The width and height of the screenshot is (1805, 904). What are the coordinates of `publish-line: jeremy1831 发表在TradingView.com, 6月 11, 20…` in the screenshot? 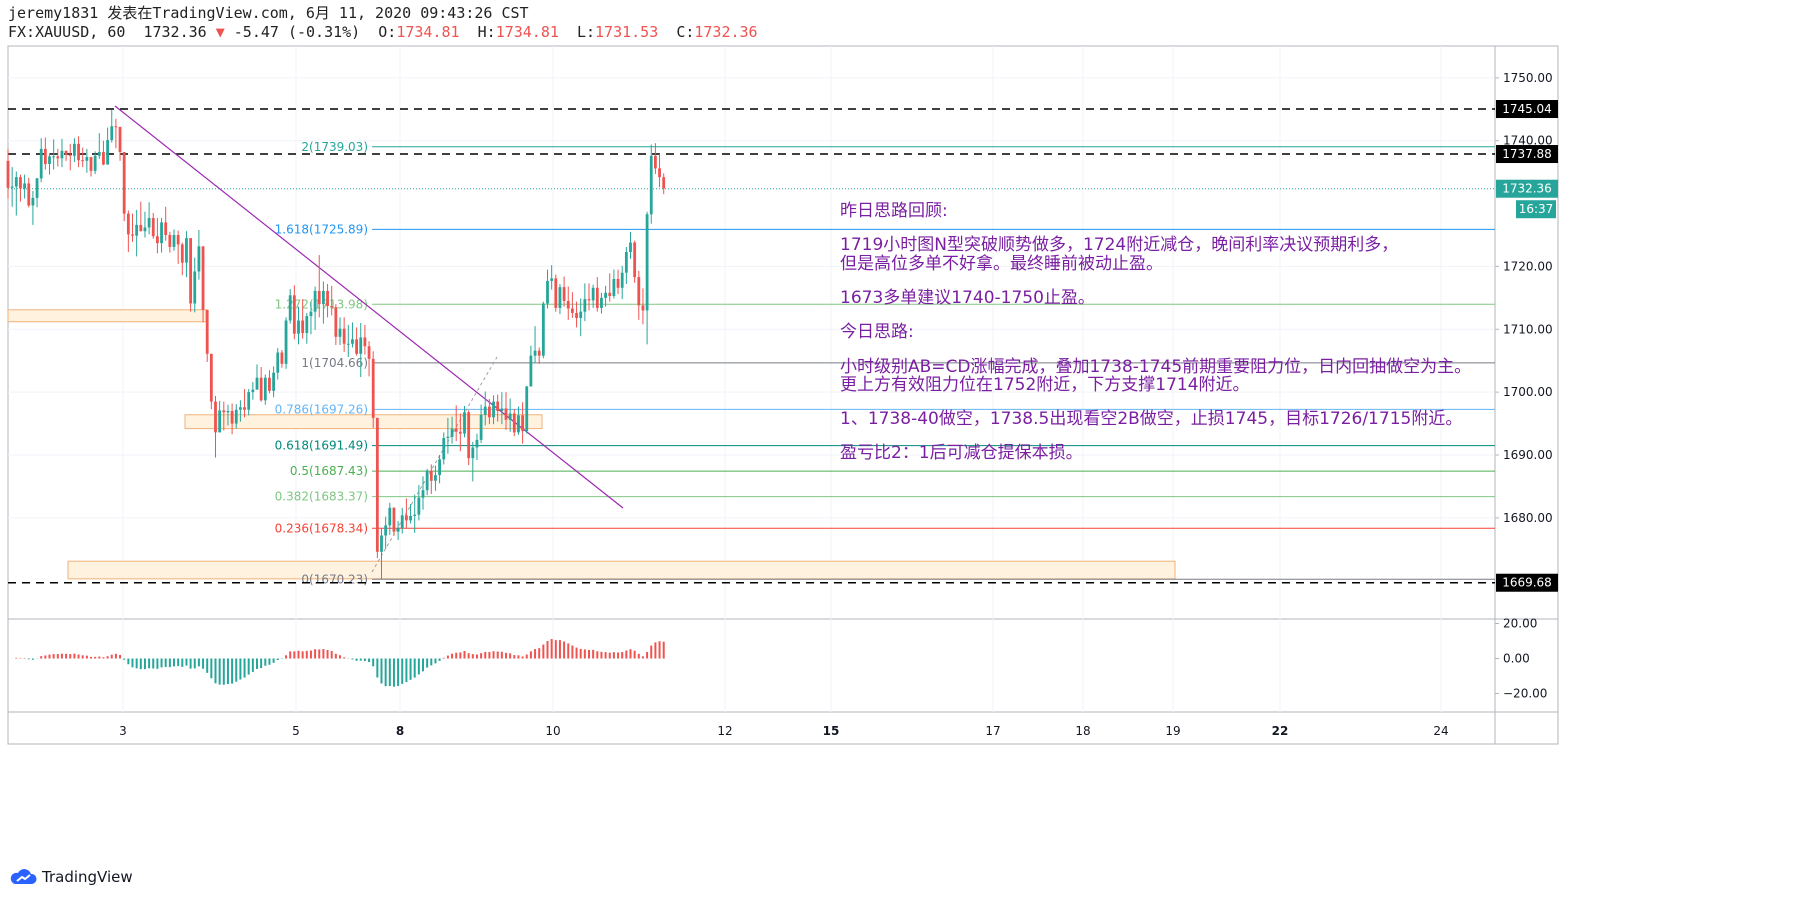 It's located at (268, 13).